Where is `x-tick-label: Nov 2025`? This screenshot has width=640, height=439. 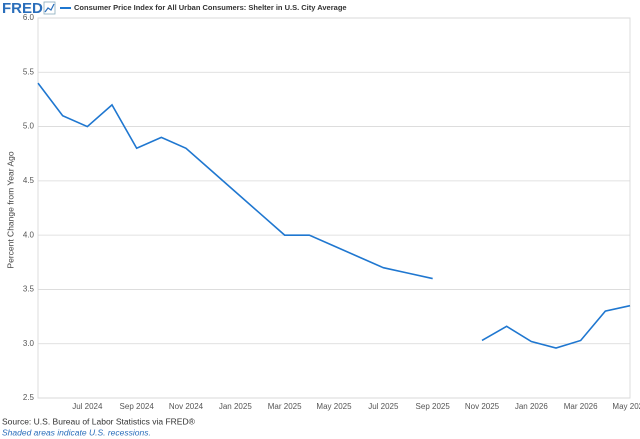 x-tick-label: Nov 2025 is located at coordinates (482, 406).